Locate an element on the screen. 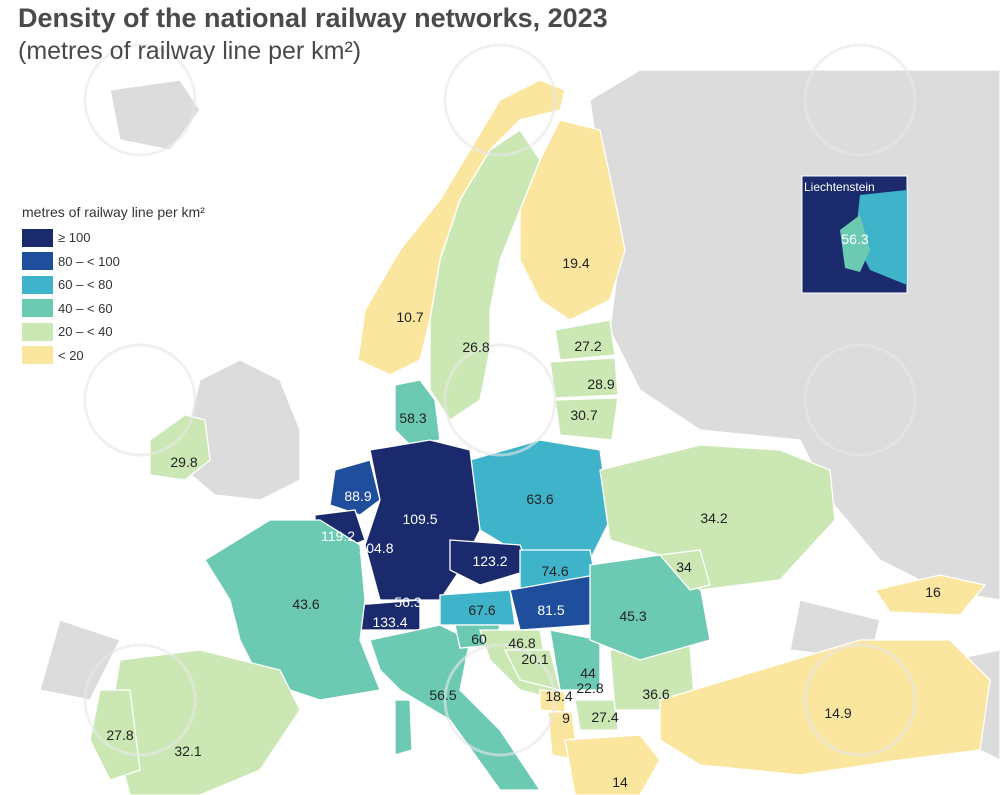  country-poland is located at coordinates (540, 500).